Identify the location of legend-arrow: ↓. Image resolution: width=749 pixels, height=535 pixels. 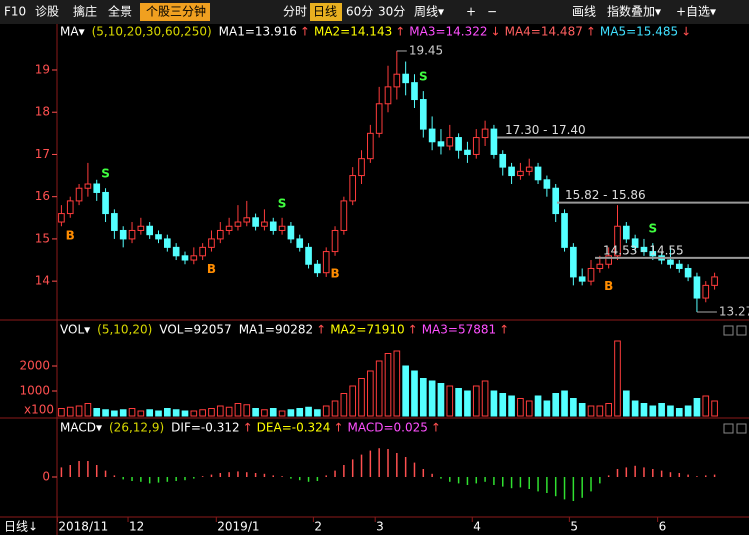
(496, 32).